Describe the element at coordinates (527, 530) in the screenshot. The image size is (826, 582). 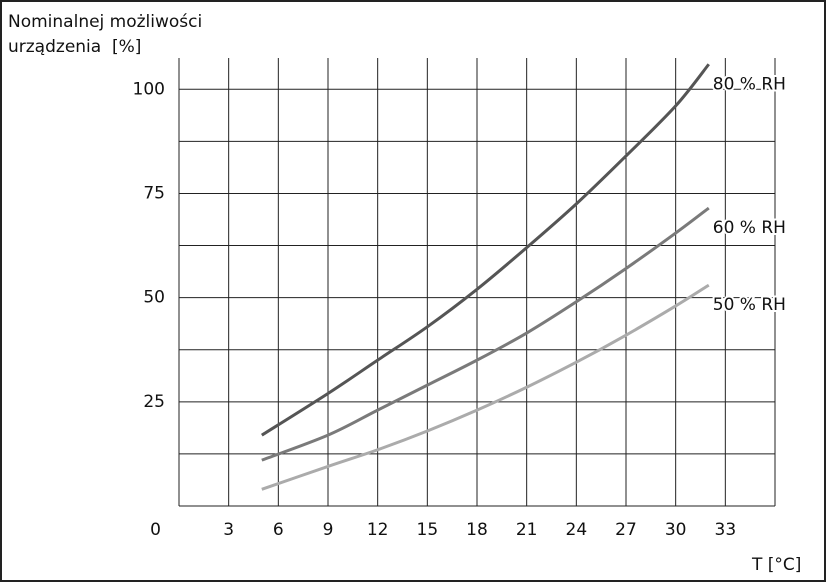
I see `x-tick-label: 21` at that location.